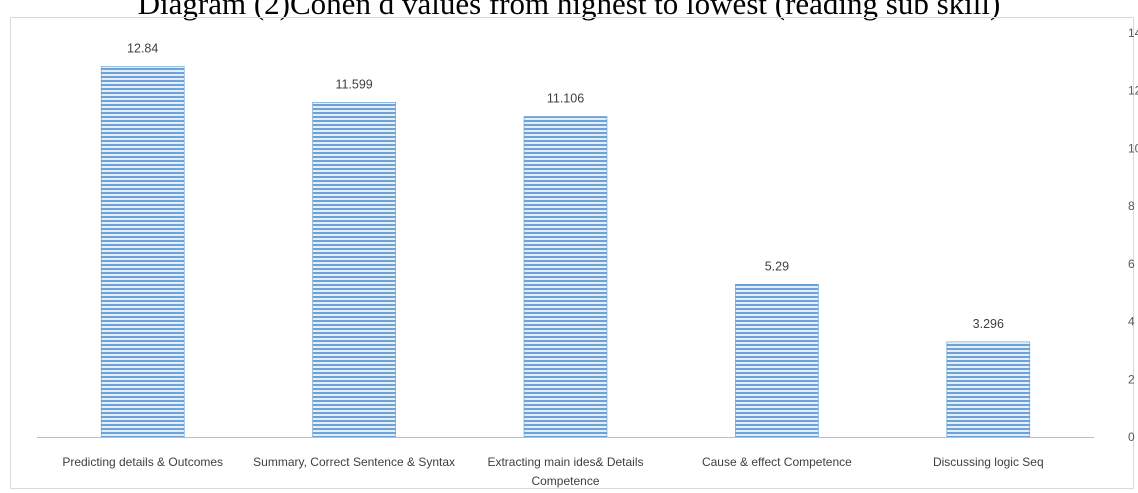  Describe the element at coordinates (1131, 379) in the screenshot. I see `y-tick-label: 2` at that location.